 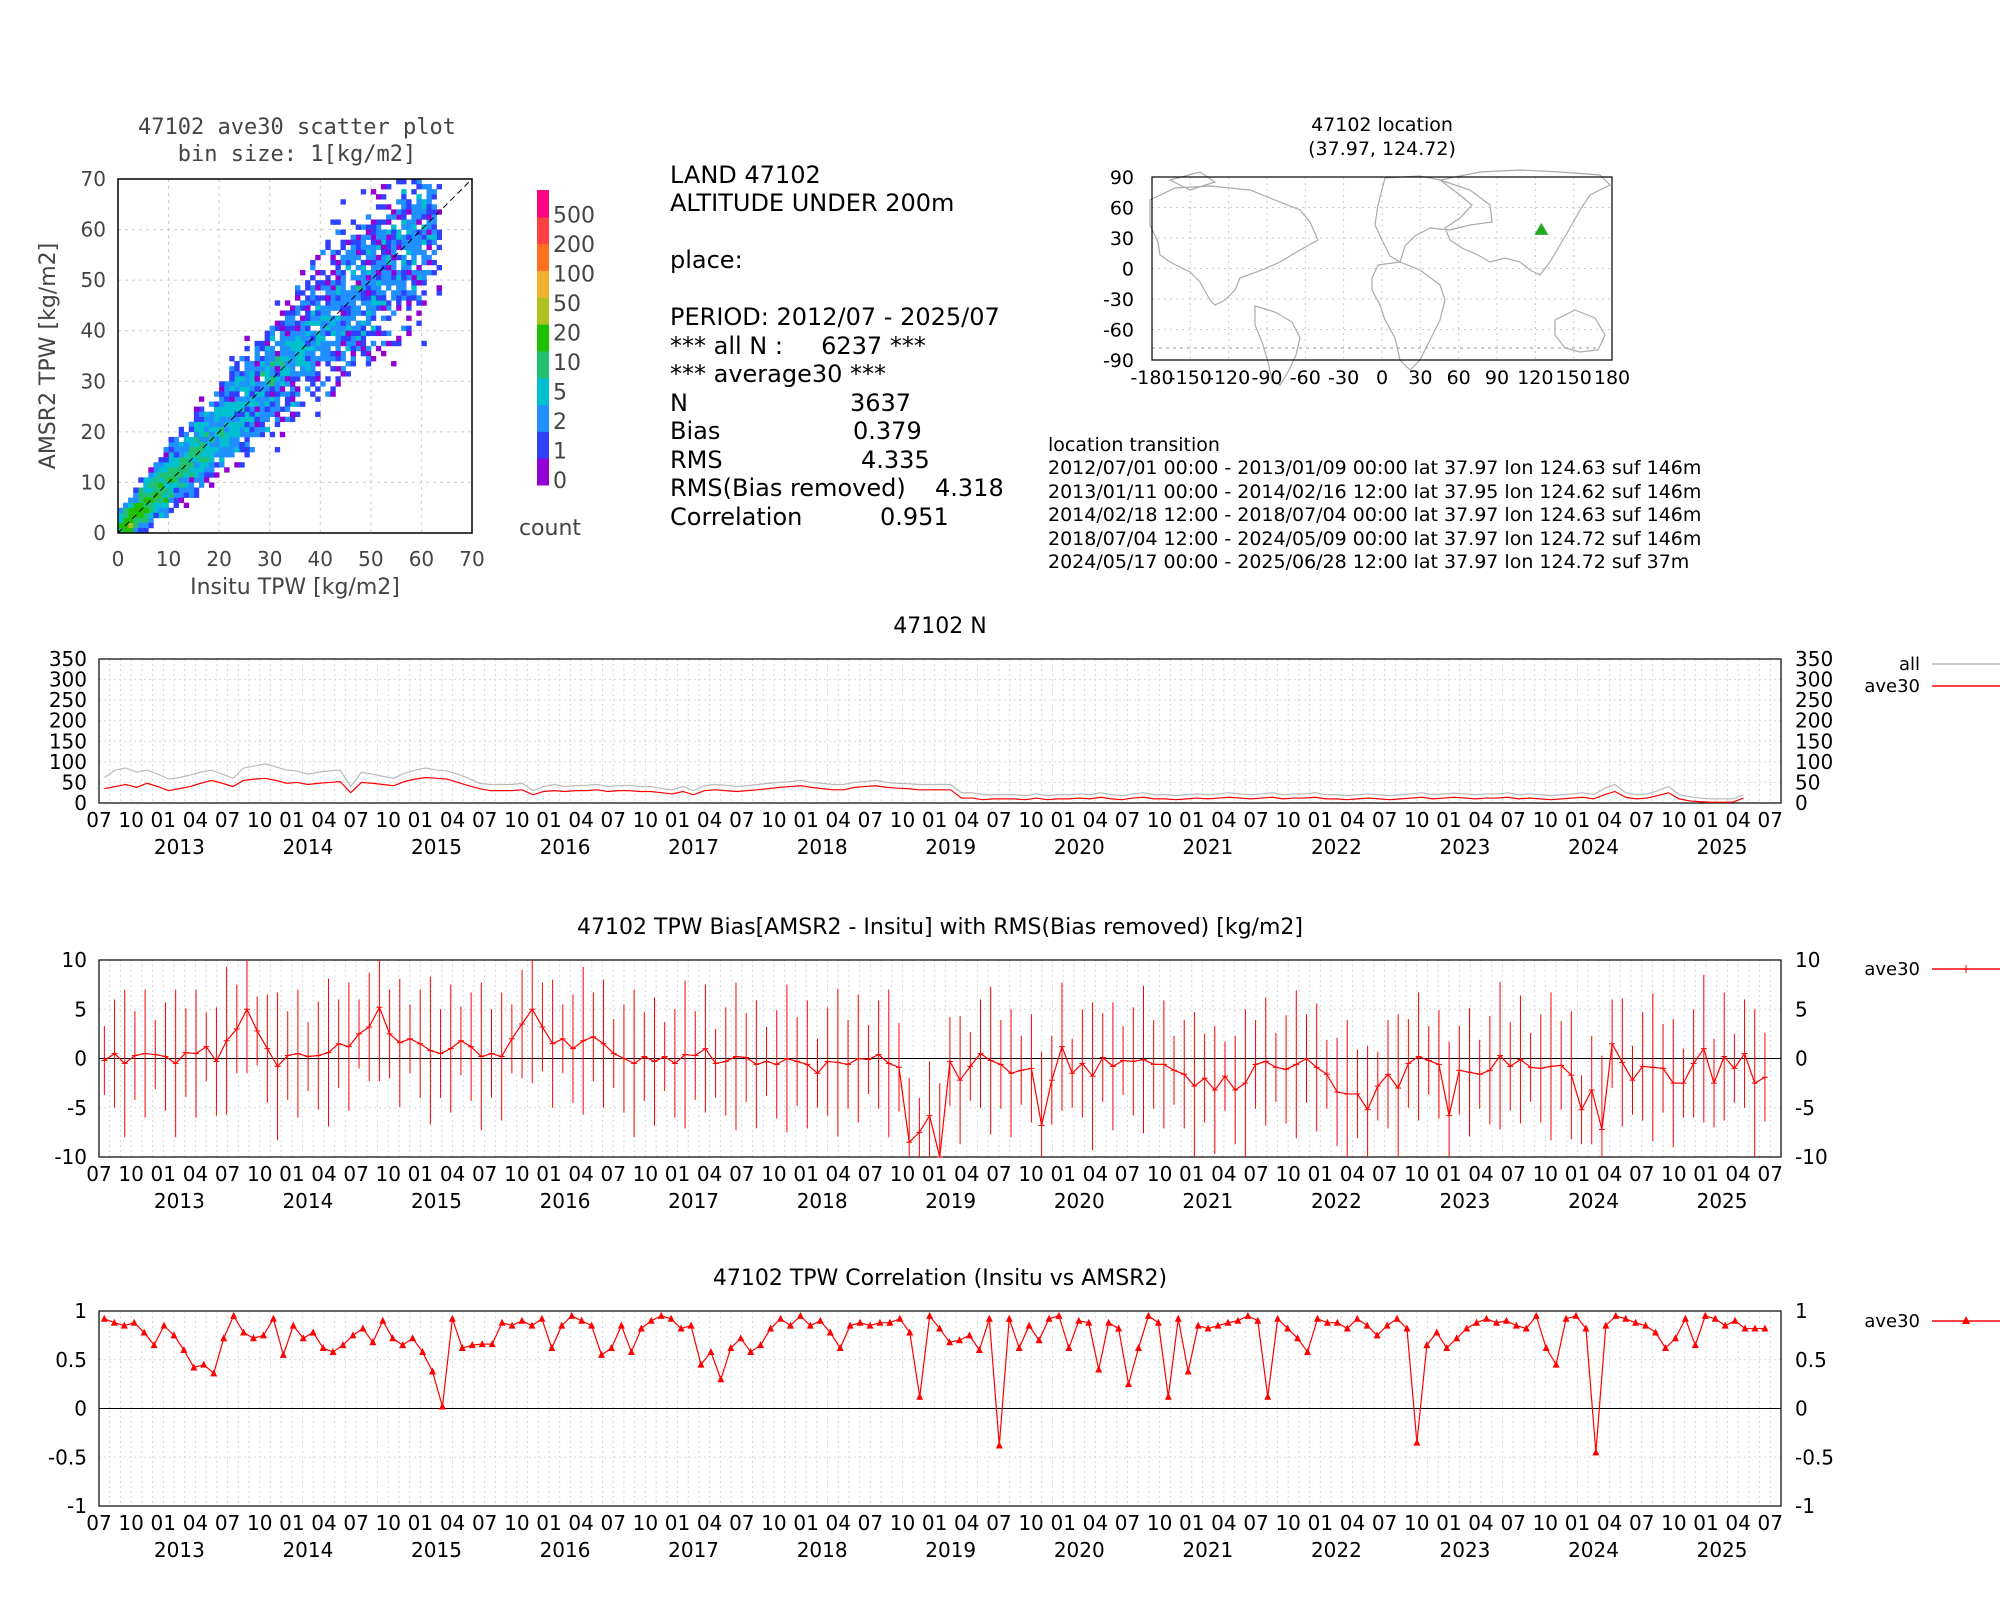 I want to click on corr-year-label: 2017, so click(x=693, y=1550).